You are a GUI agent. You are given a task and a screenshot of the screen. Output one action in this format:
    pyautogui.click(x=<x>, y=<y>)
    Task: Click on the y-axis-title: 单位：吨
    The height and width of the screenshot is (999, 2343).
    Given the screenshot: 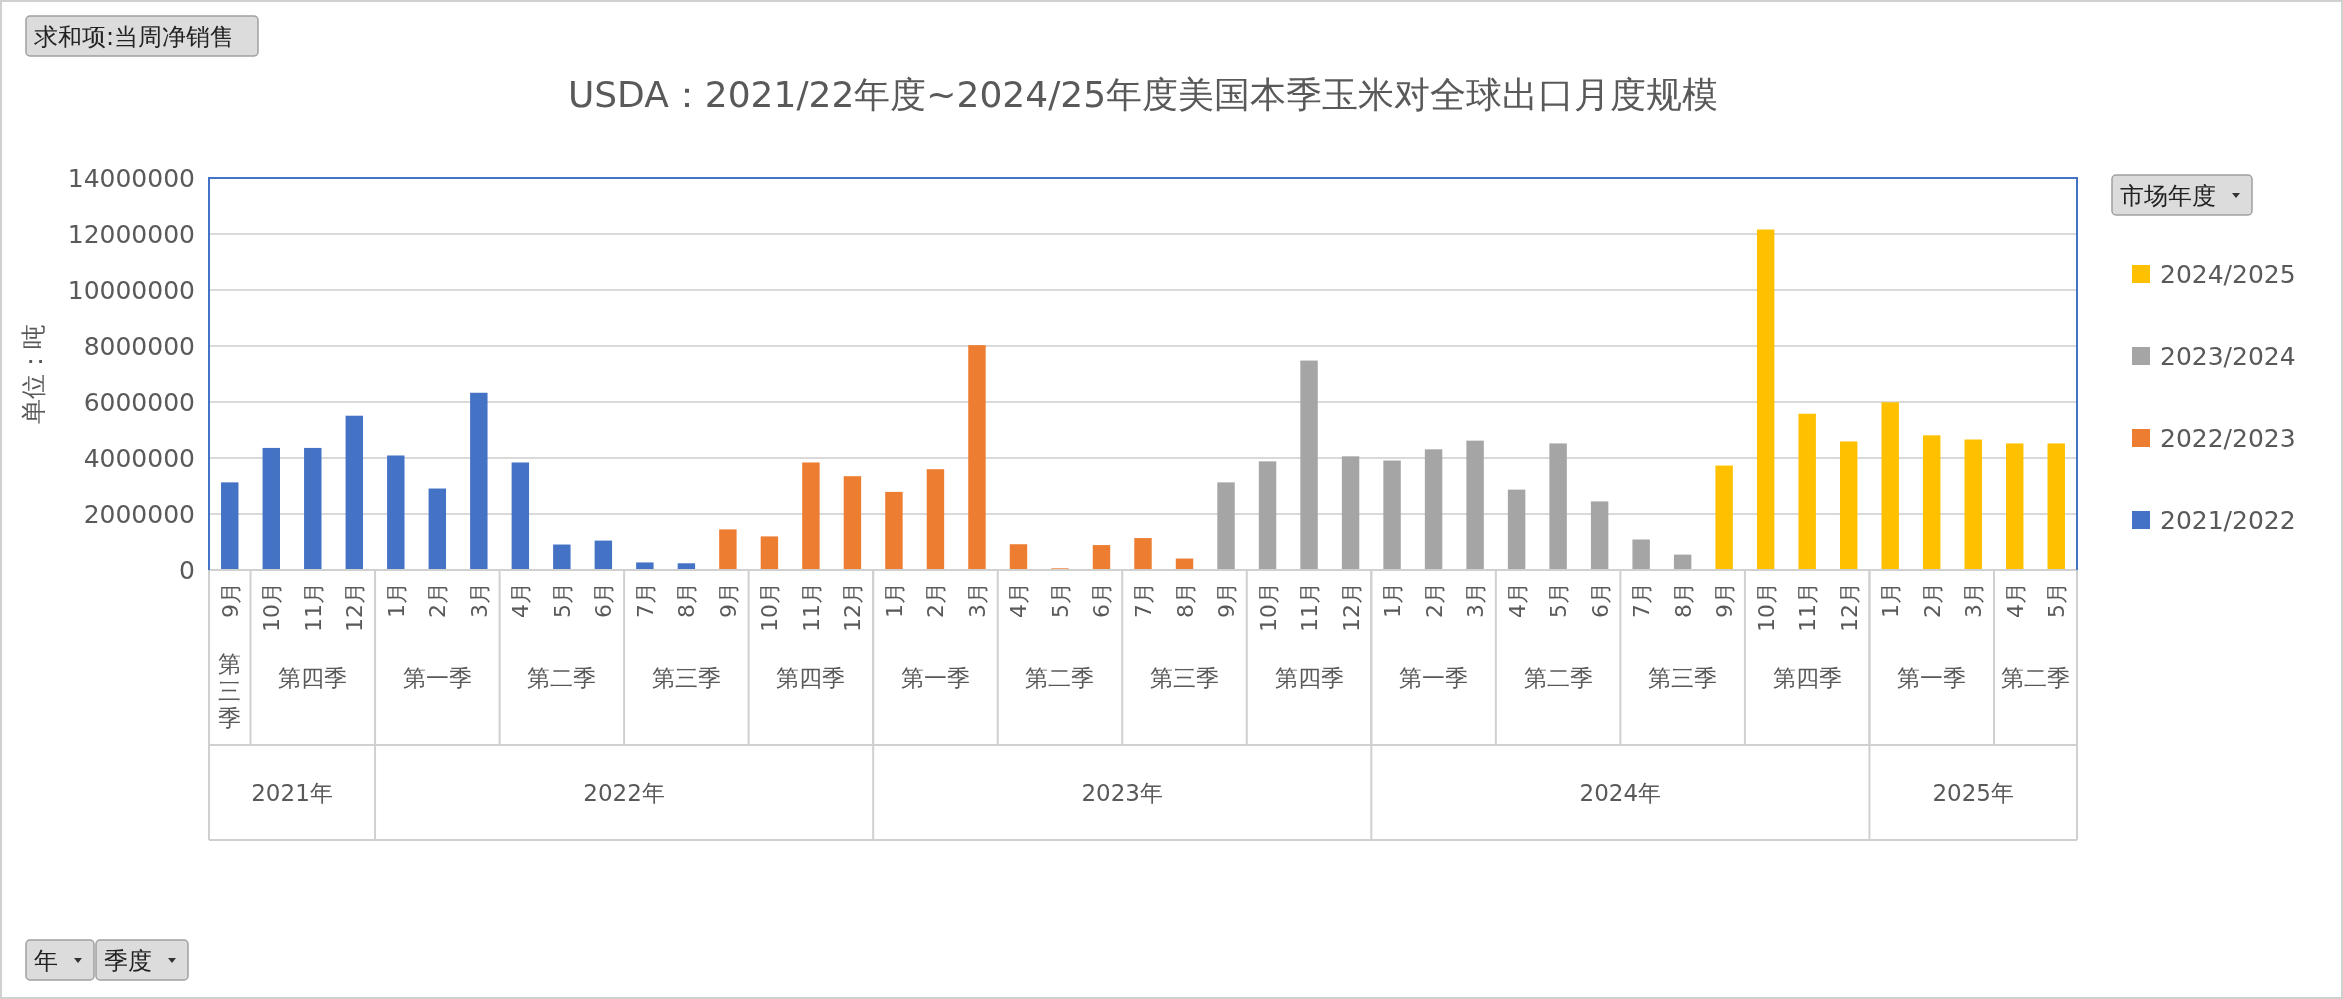 What is the action you would take?
    pyautogui.click(x=33, y=374)
    